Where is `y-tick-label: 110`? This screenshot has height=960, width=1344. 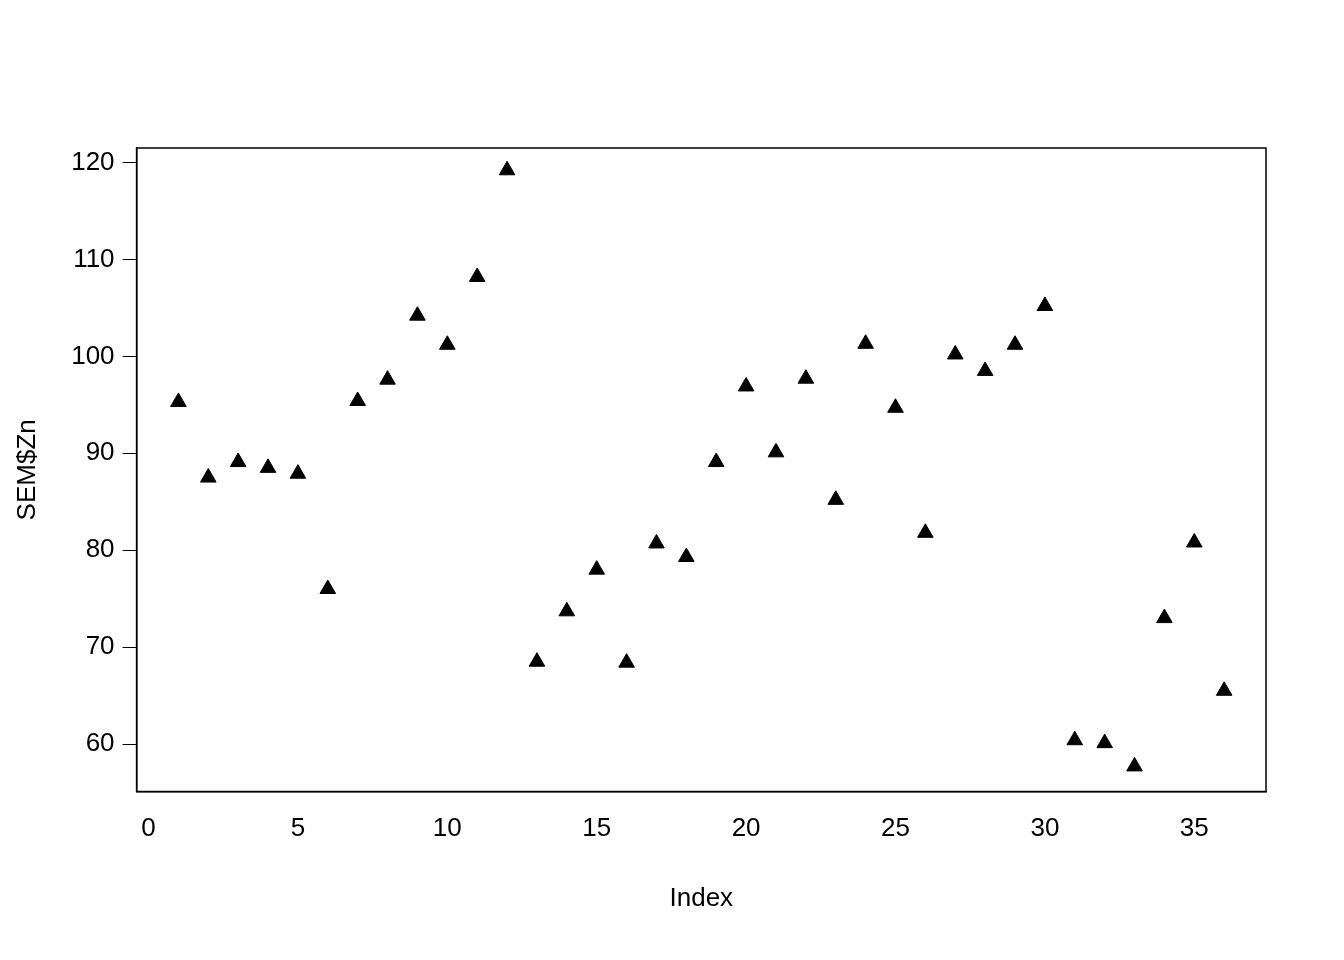
y-tick-label: 110 is located at coordinates (94, 257).